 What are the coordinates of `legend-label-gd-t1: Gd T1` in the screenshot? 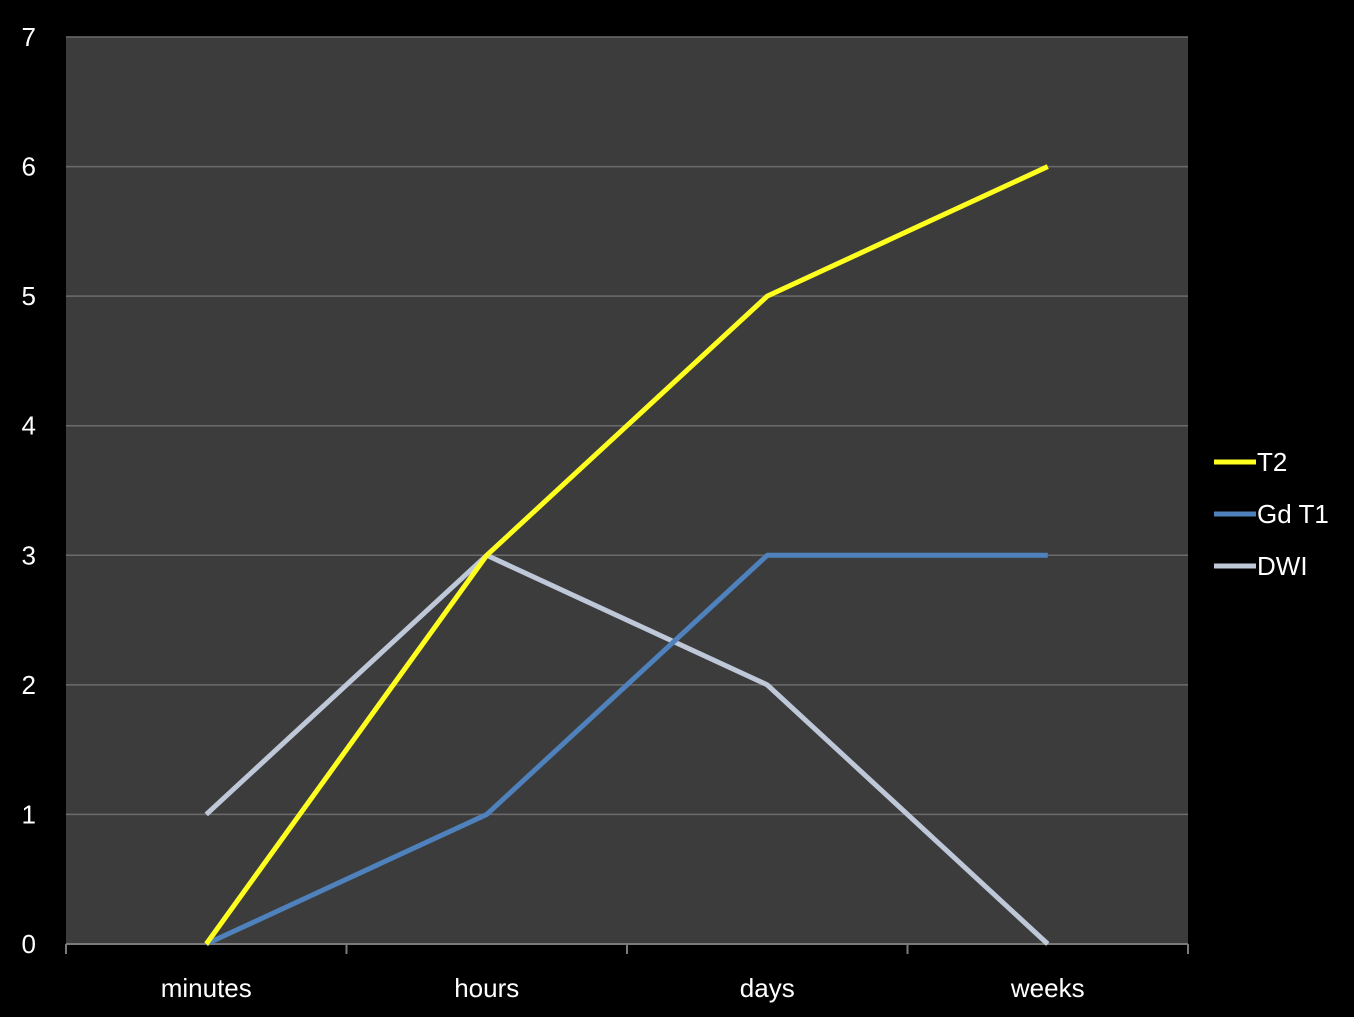 It's located at (1293, 514).